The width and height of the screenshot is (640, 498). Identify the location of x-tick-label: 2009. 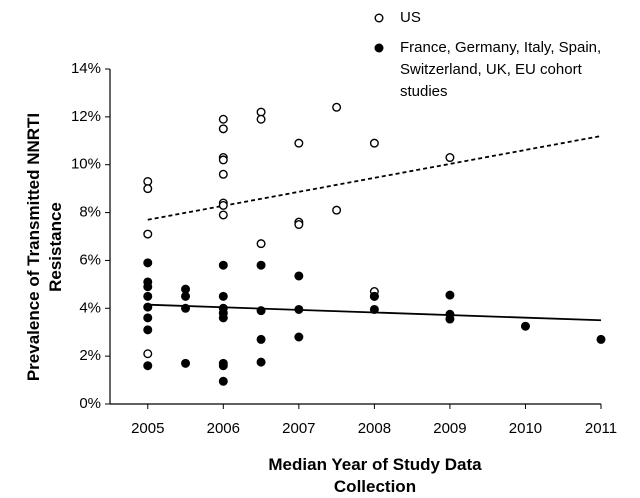
(449, 428).